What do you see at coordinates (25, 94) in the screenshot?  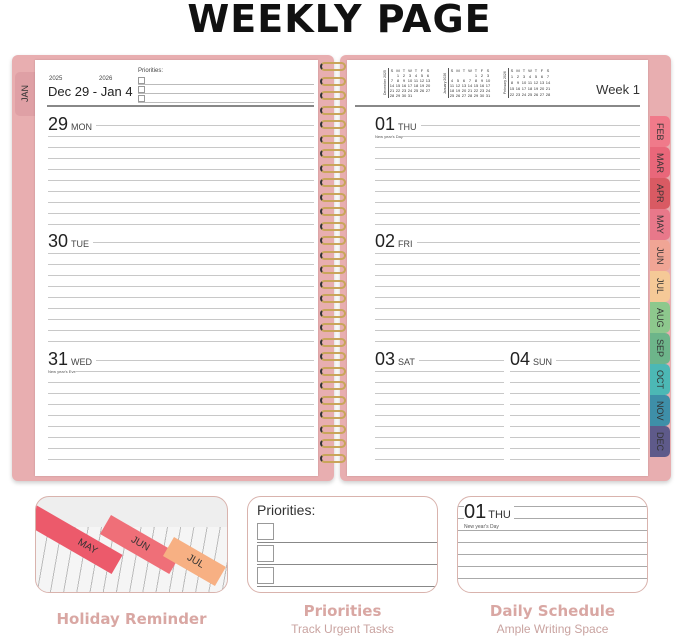 I see `tab-jan: JAN` at bounding box center [25, 94].